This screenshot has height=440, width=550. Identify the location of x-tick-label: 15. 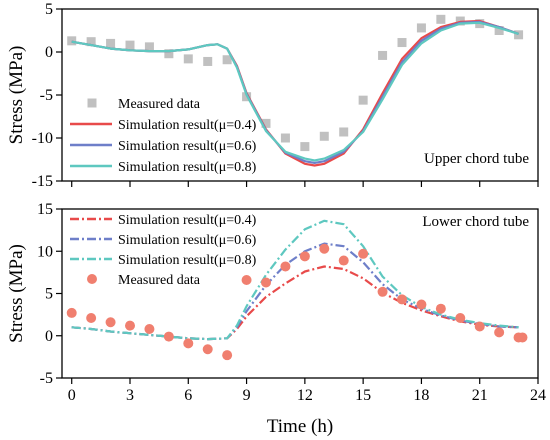
(363, 395).